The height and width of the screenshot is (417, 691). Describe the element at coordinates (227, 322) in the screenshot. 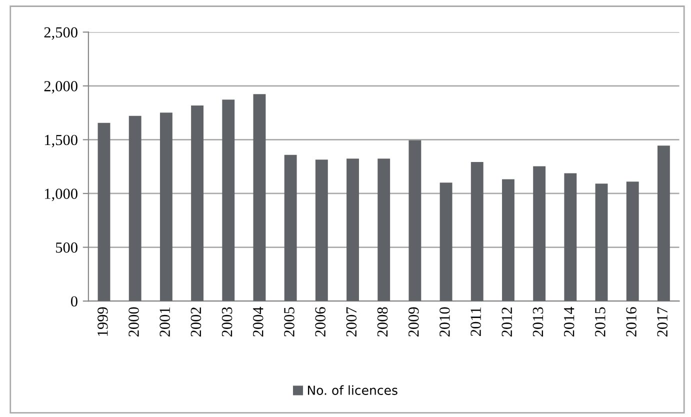

I see `x-tick-label: 2003` at that location.